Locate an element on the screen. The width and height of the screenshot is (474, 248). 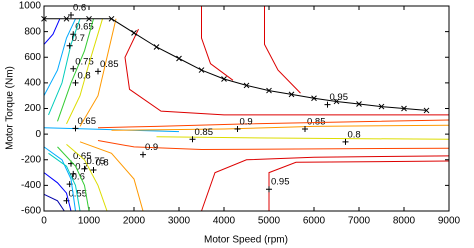
y-tick-label: 800 is located at coordinates (32, 31).